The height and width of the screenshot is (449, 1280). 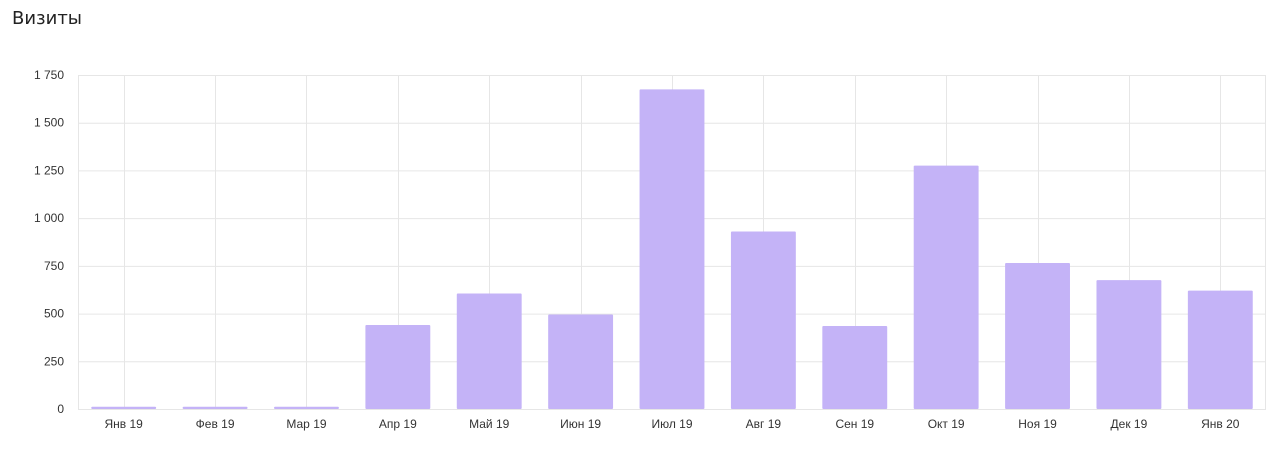 I want to click on y-tick-label: 250, so click(x=54, y=361).